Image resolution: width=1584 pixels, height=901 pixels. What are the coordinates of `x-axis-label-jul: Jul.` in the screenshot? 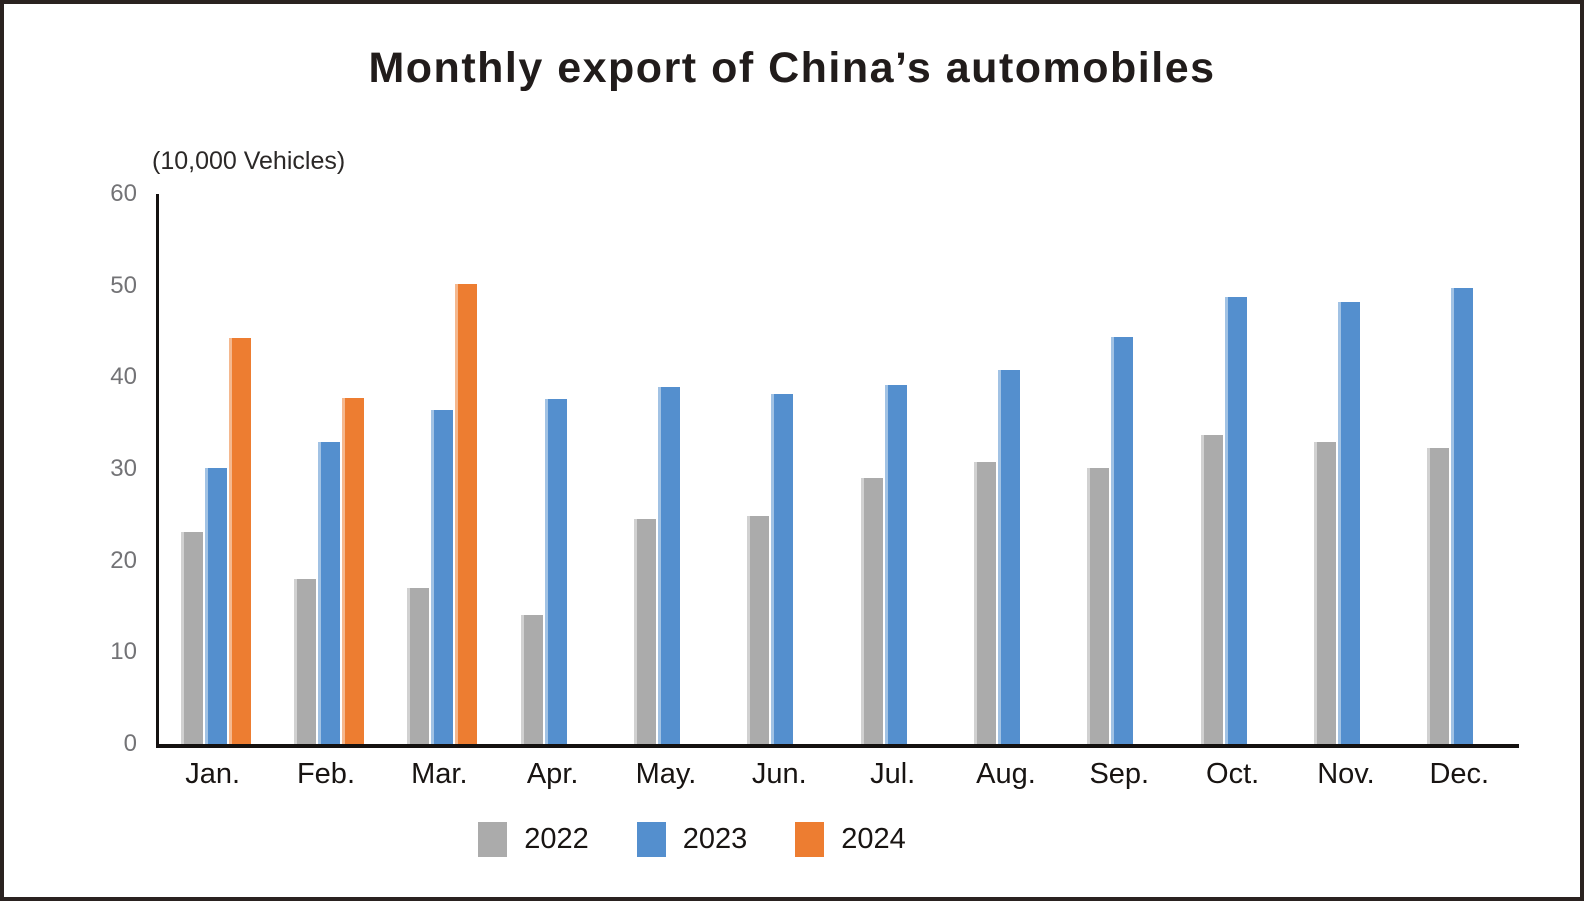 It's located at (893, 774).